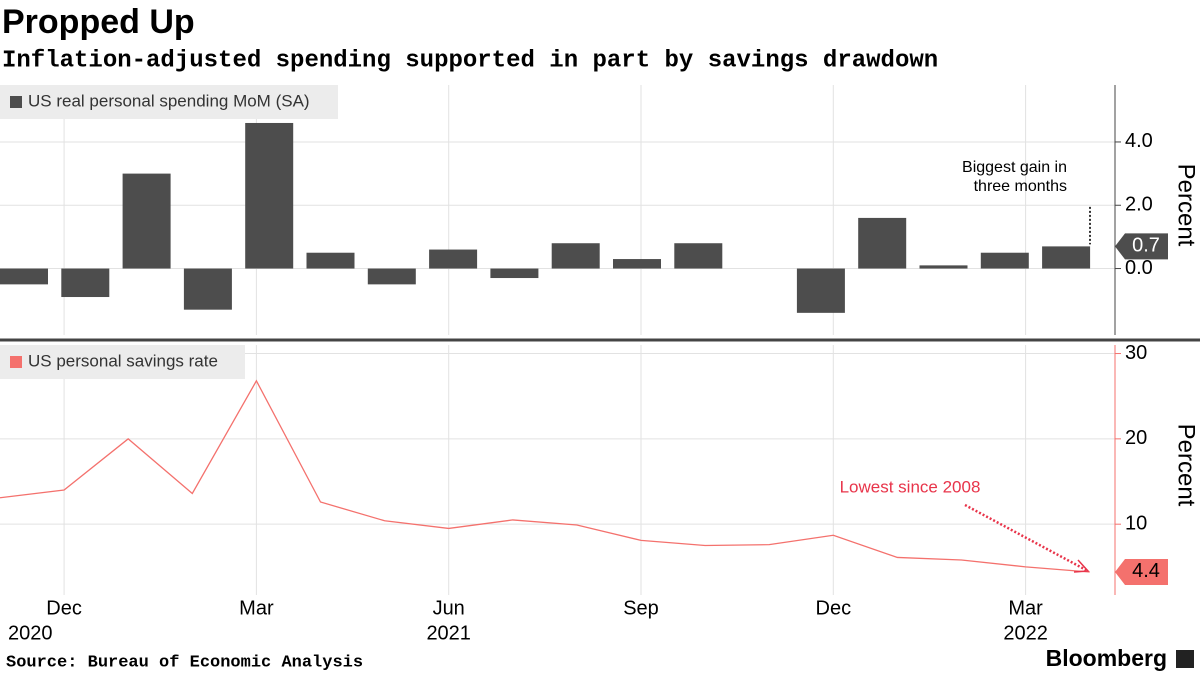  What do you see at coordinates (1146, 571) in the screenshot?
I see `value-label: 4.4` at bounding box center [1146, 571].